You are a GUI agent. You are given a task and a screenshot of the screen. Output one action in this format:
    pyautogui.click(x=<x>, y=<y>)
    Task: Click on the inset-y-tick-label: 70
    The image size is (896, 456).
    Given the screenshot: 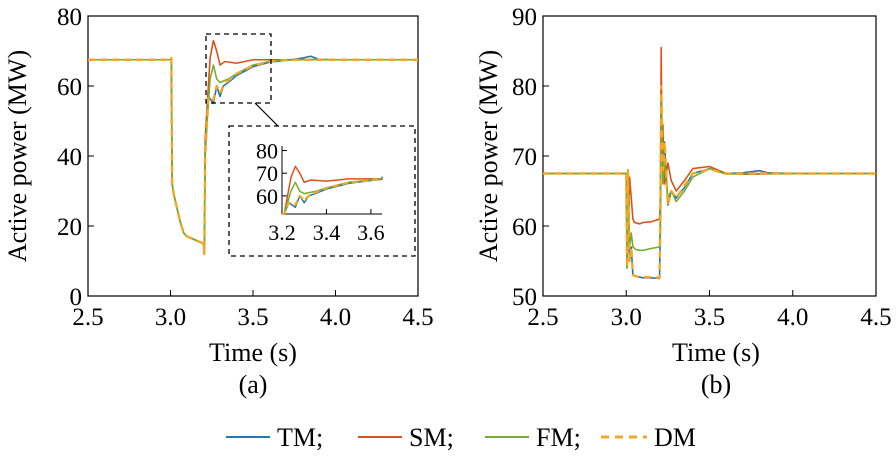 What is the action you would take?
    pyautogui.click(x=267, y=173)
    